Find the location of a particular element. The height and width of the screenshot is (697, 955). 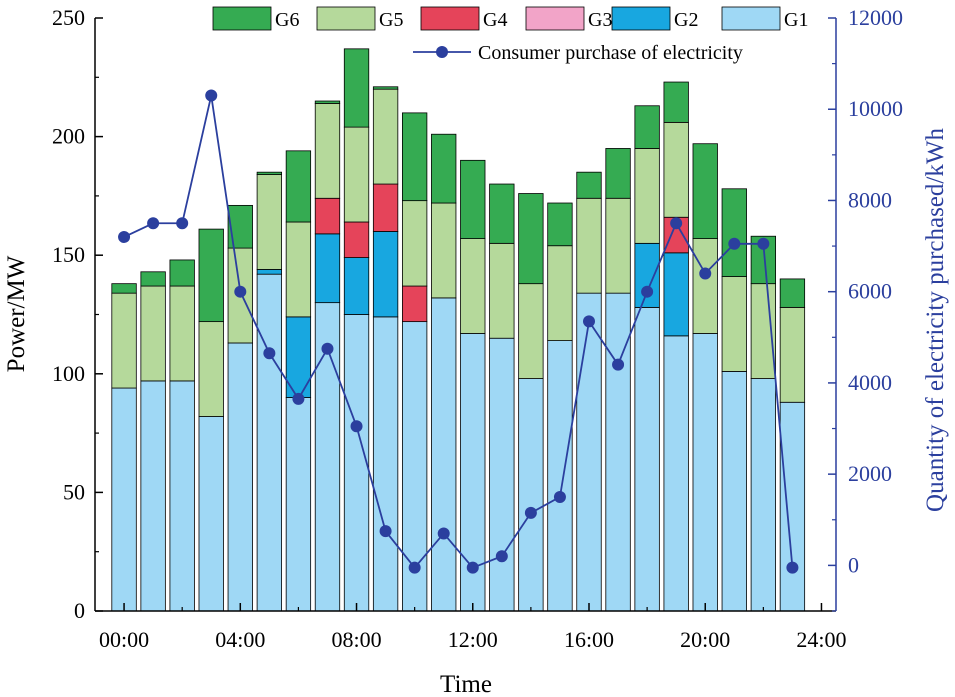

y2-tick-label-12000: 12000 is located at coordinates (875, 17).